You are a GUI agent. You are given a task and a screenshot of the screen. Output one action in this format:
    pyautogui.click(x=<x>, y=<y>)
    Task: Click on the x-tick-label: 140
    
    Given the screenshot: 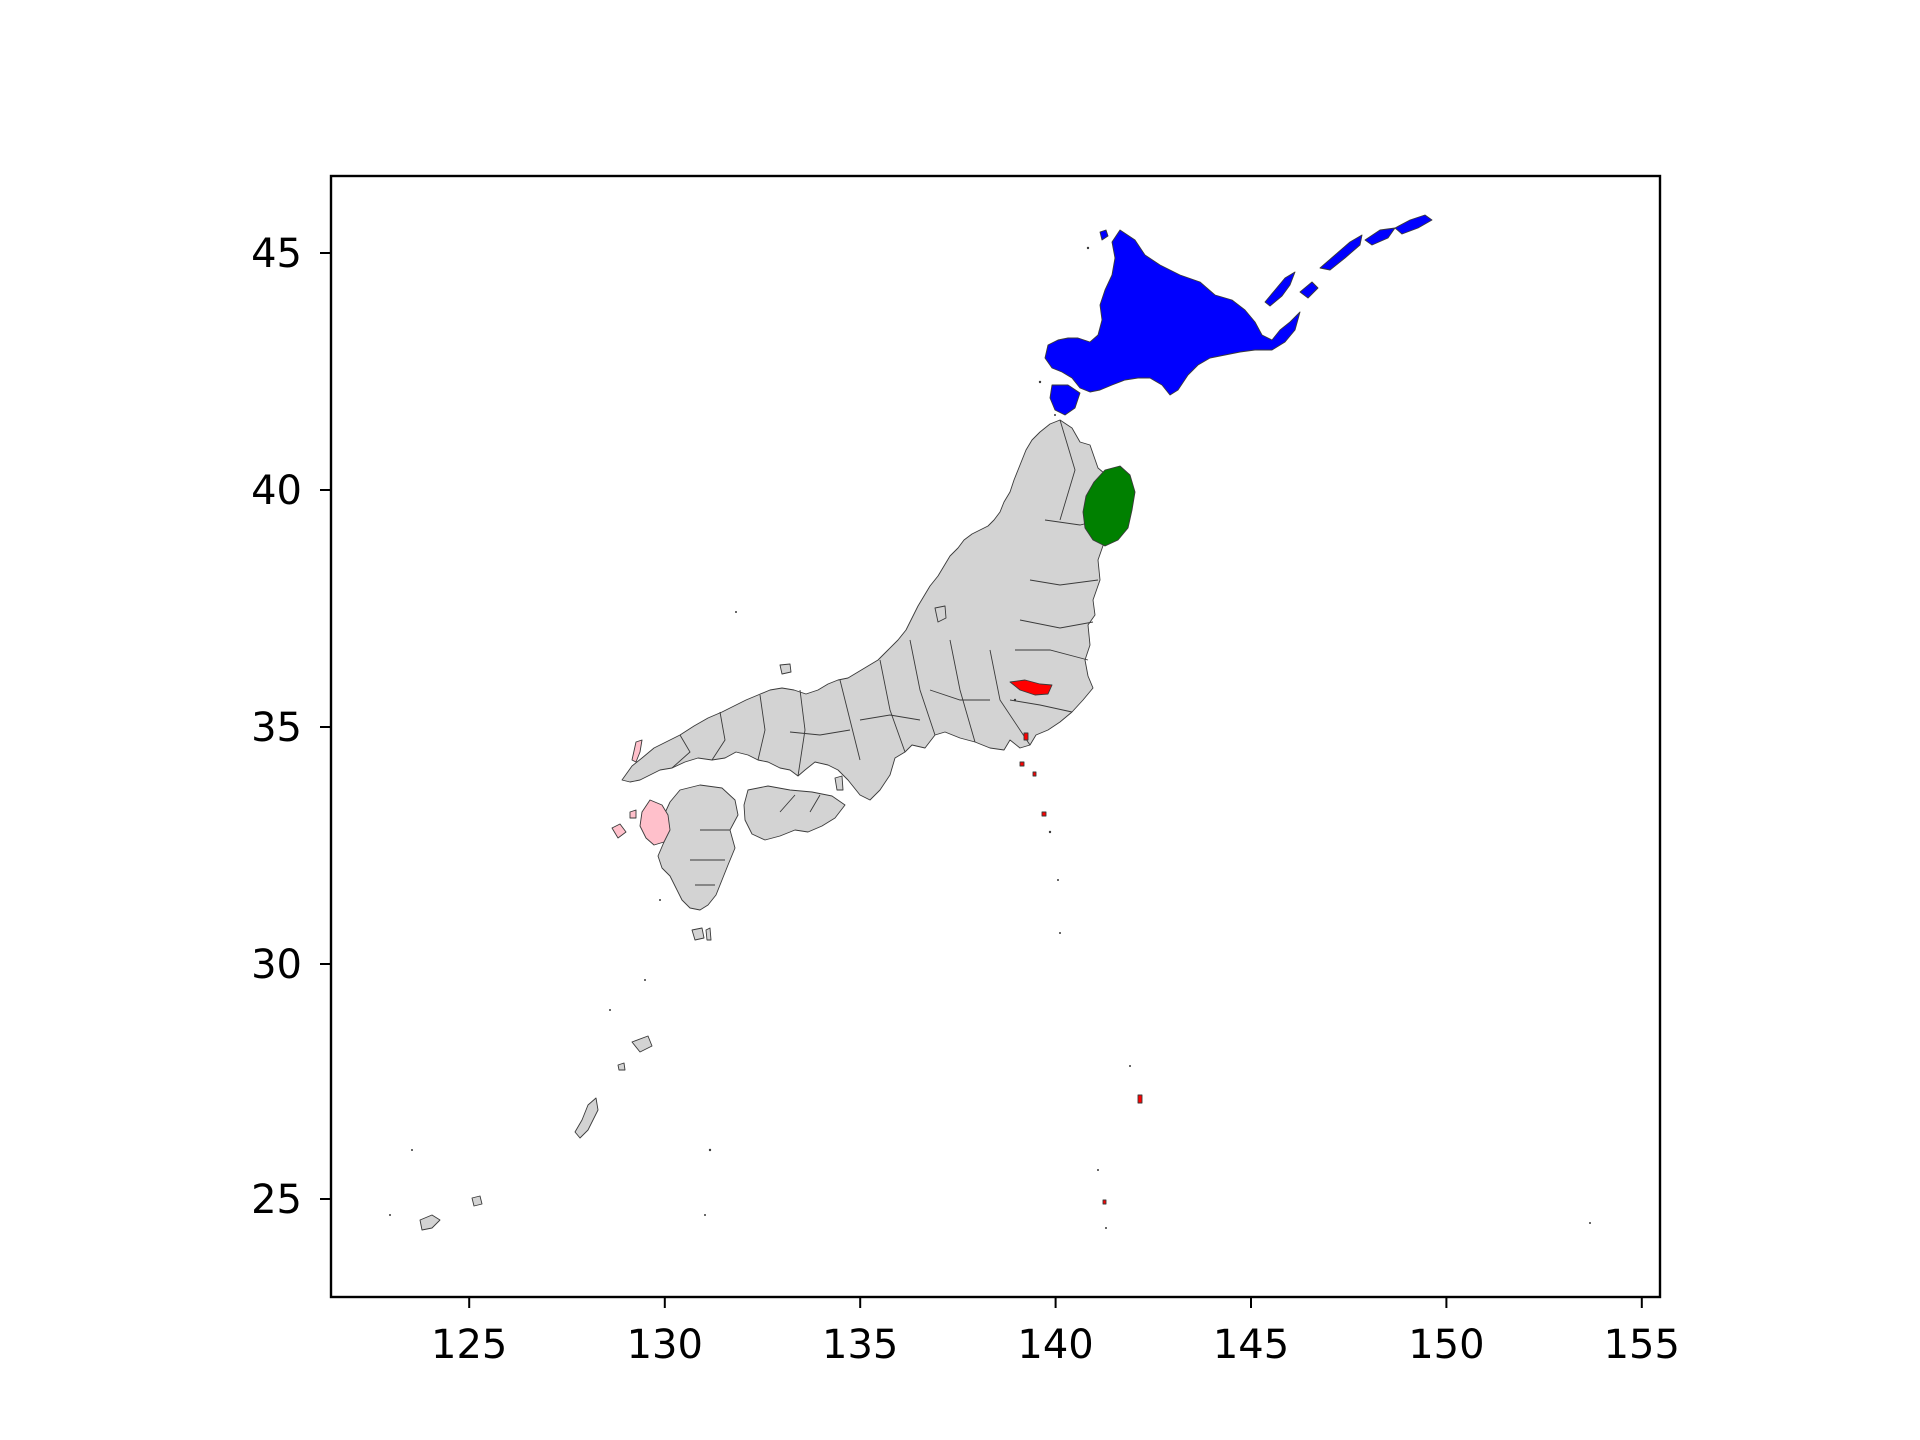 What is the action you would take?
    pyautogui.click(x=1055, y=1345)
    